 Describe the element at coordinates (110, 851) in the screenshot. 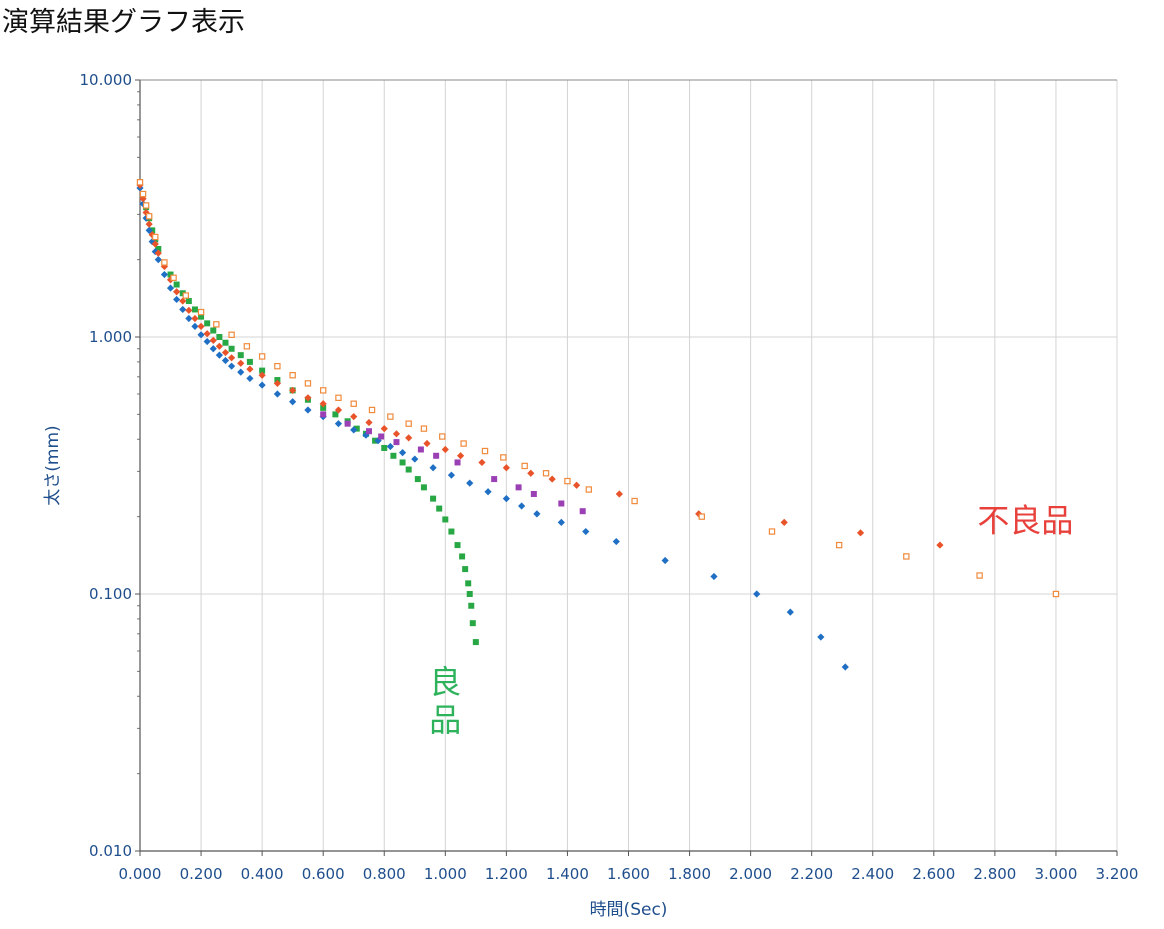

I see `y-tick-label: 0.010` at that location.